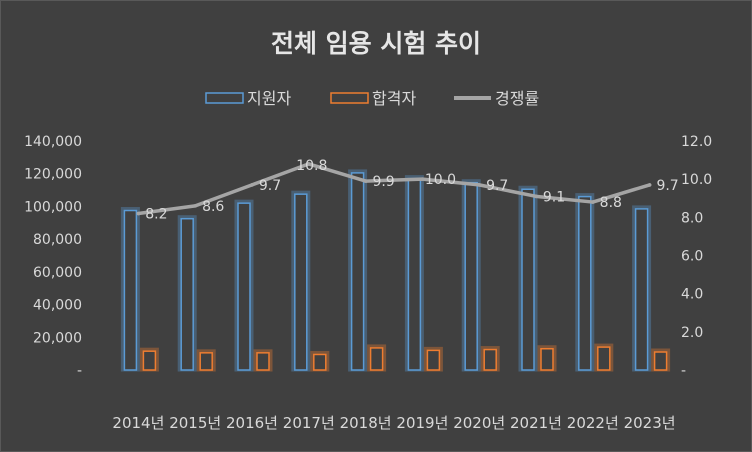 This screenshot has width=752, height=452. What do you see at coordinates (517, 98) in the screenshot?
I see `legend-label-경쟁률: 경쟁률` at bounding box center [517, 98].